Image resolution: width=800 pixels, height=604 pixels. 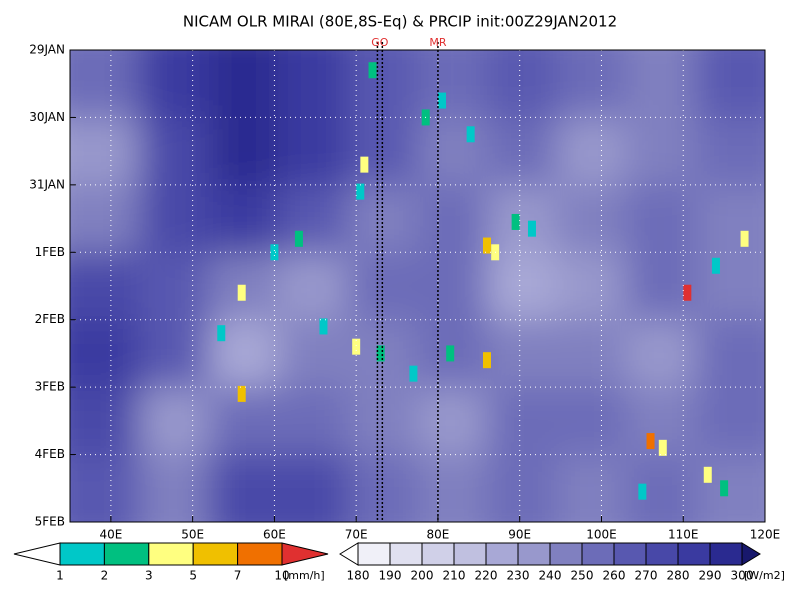 I want to click on x-tick-label: 90E, so click(x=519, y=535).